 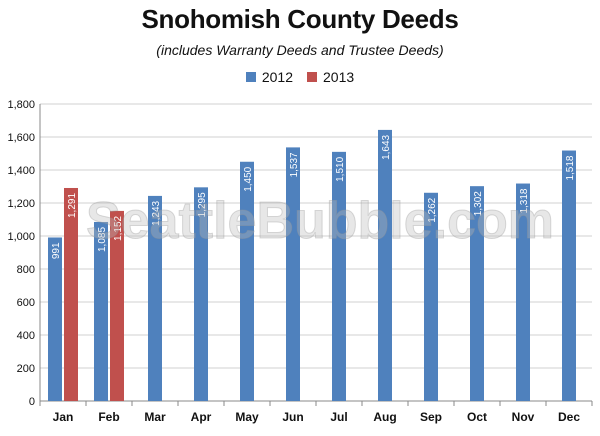 What do you see at coordinates (338, 417) in the screenshot?
I see `x-tick-label: Jul` at bounding box center [338, 417].